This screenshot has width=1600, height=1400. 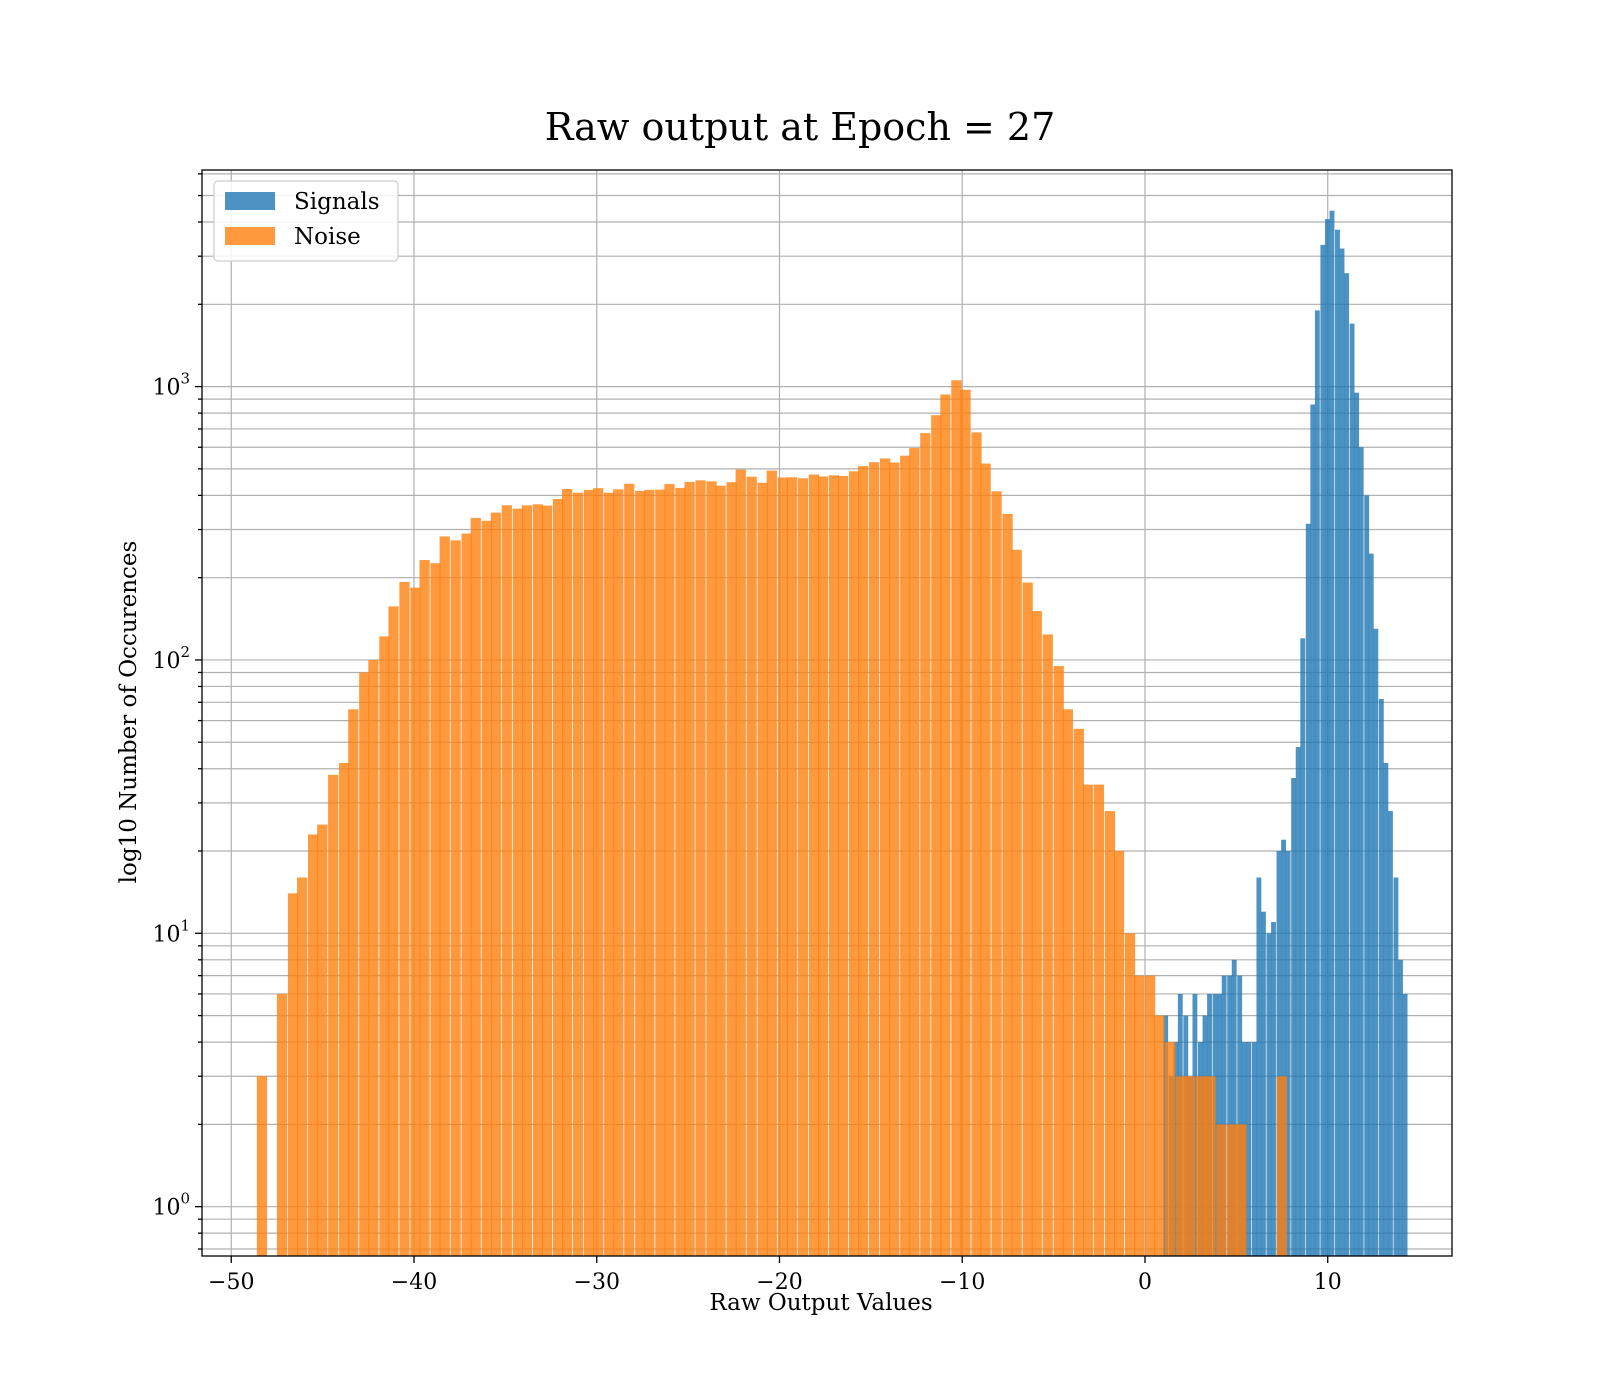 I want to click on y-axis-label: log10 Number of Occurences, so click(x=129, y=712).